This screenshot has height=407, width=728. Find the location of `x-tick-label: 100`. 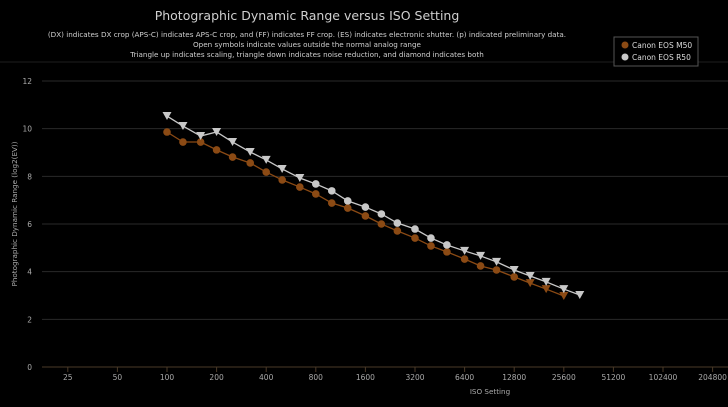

x-tick-label: 100 is located at coordinates (167, 377).